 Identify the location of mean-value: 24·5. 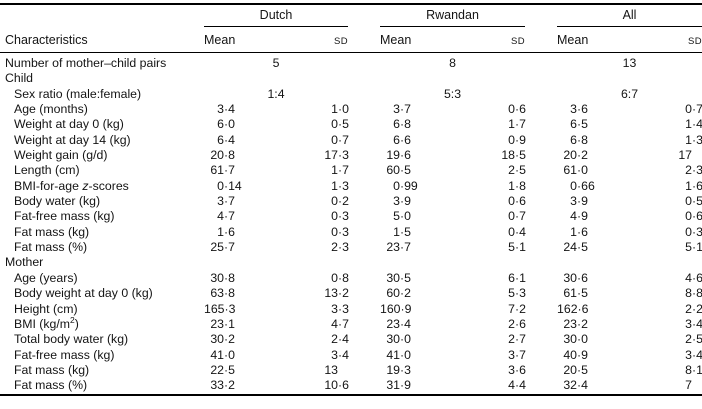
(575, 247).